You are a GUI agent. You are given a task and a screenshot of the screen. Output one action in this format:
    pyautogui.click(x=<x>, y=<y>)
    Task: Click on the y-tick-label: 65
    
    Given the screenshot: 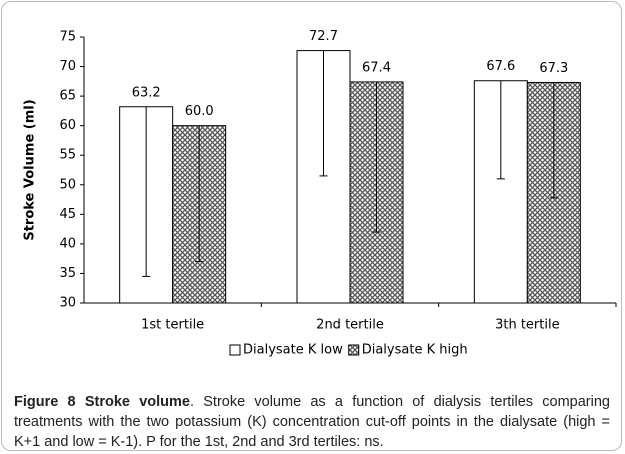 What is the action you would take?
    pyautogui.click(x=67, y=96)
    